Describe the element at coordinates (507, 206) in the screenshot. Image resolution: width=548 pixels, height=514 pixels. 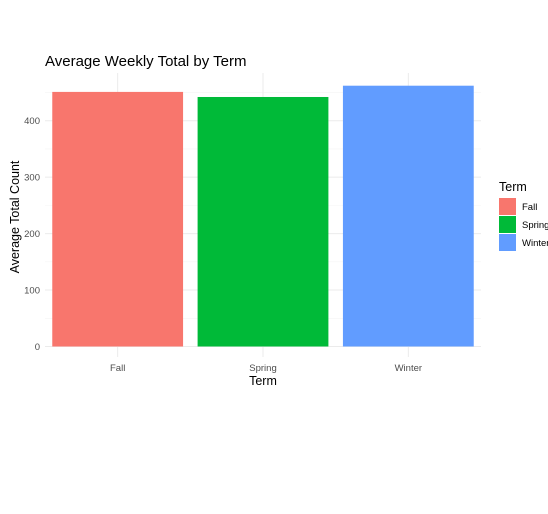
I see `legend-key-fall` at that location.